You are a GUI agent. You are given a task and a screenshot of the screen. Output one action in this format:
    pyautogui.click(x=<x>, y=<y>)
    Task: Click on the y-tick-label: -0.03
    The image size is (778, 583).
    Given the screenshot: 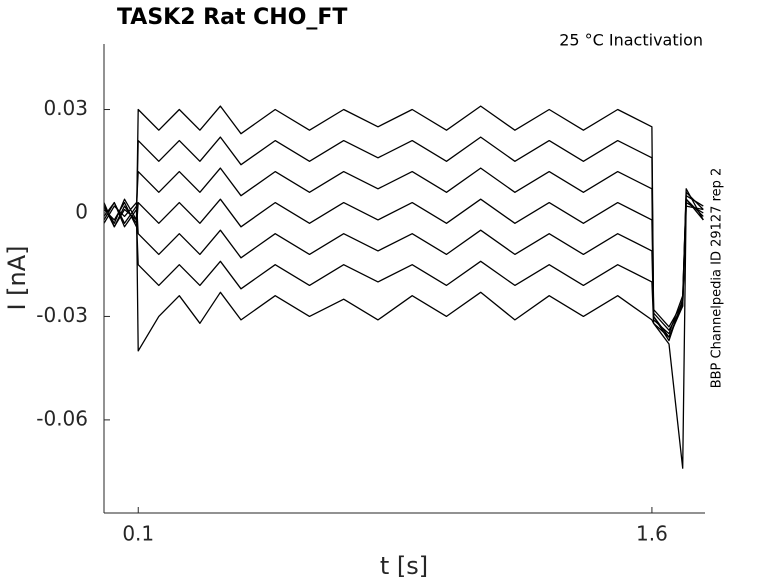 What is the action you would take?
    pyautogui.click(x=62, y=315)
    